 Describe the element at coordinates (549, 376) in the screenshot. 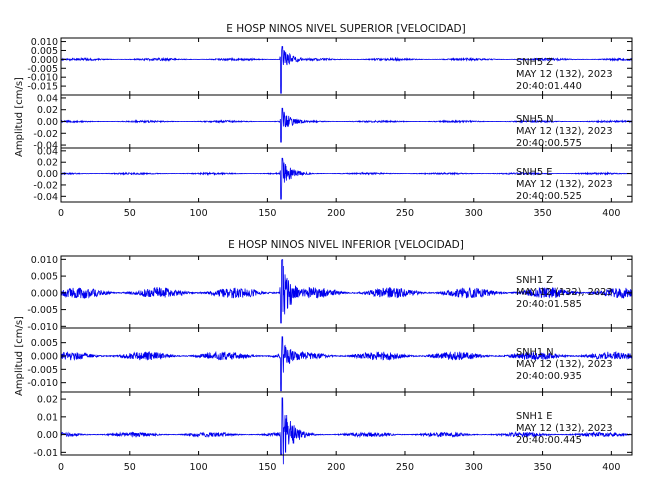

I see `start-time-label: 20:40:00.935` at that location.